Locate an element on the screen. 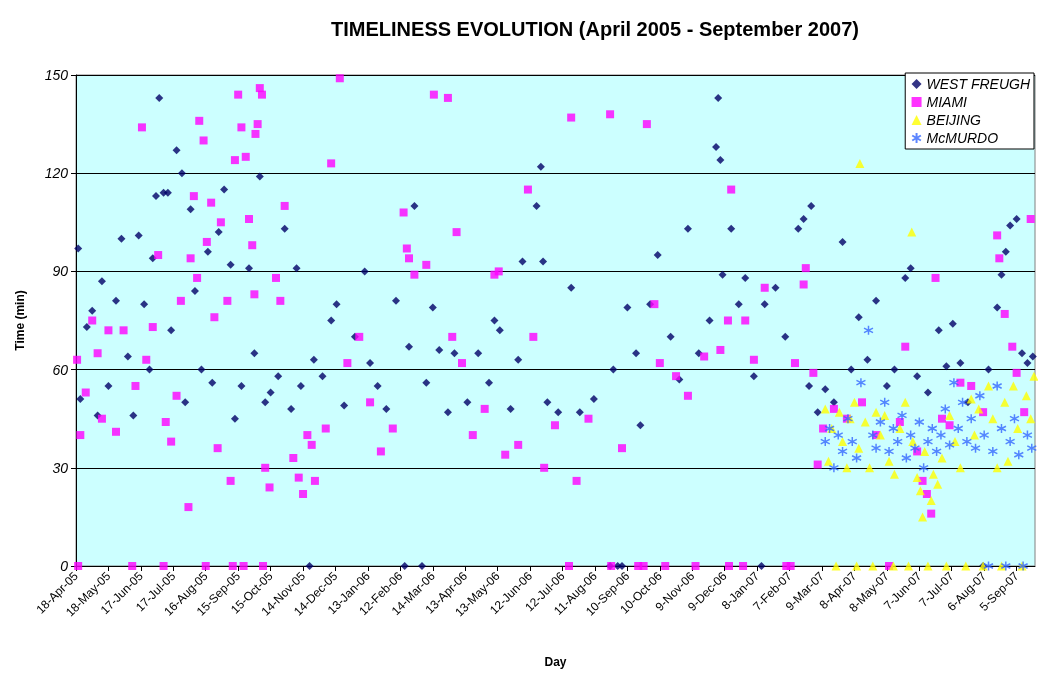  y-tick-label: 30 is located at coordinates (60, 467).